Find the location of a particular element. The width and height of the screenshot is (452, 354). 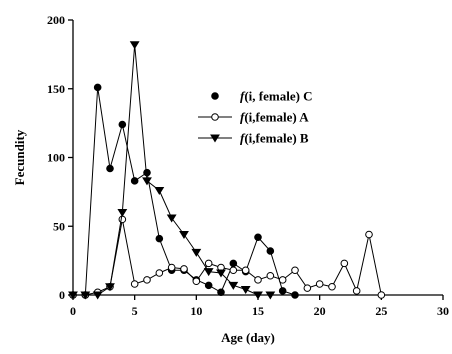

x-axis-title: Age (day) is located at coordinates (248, 337).